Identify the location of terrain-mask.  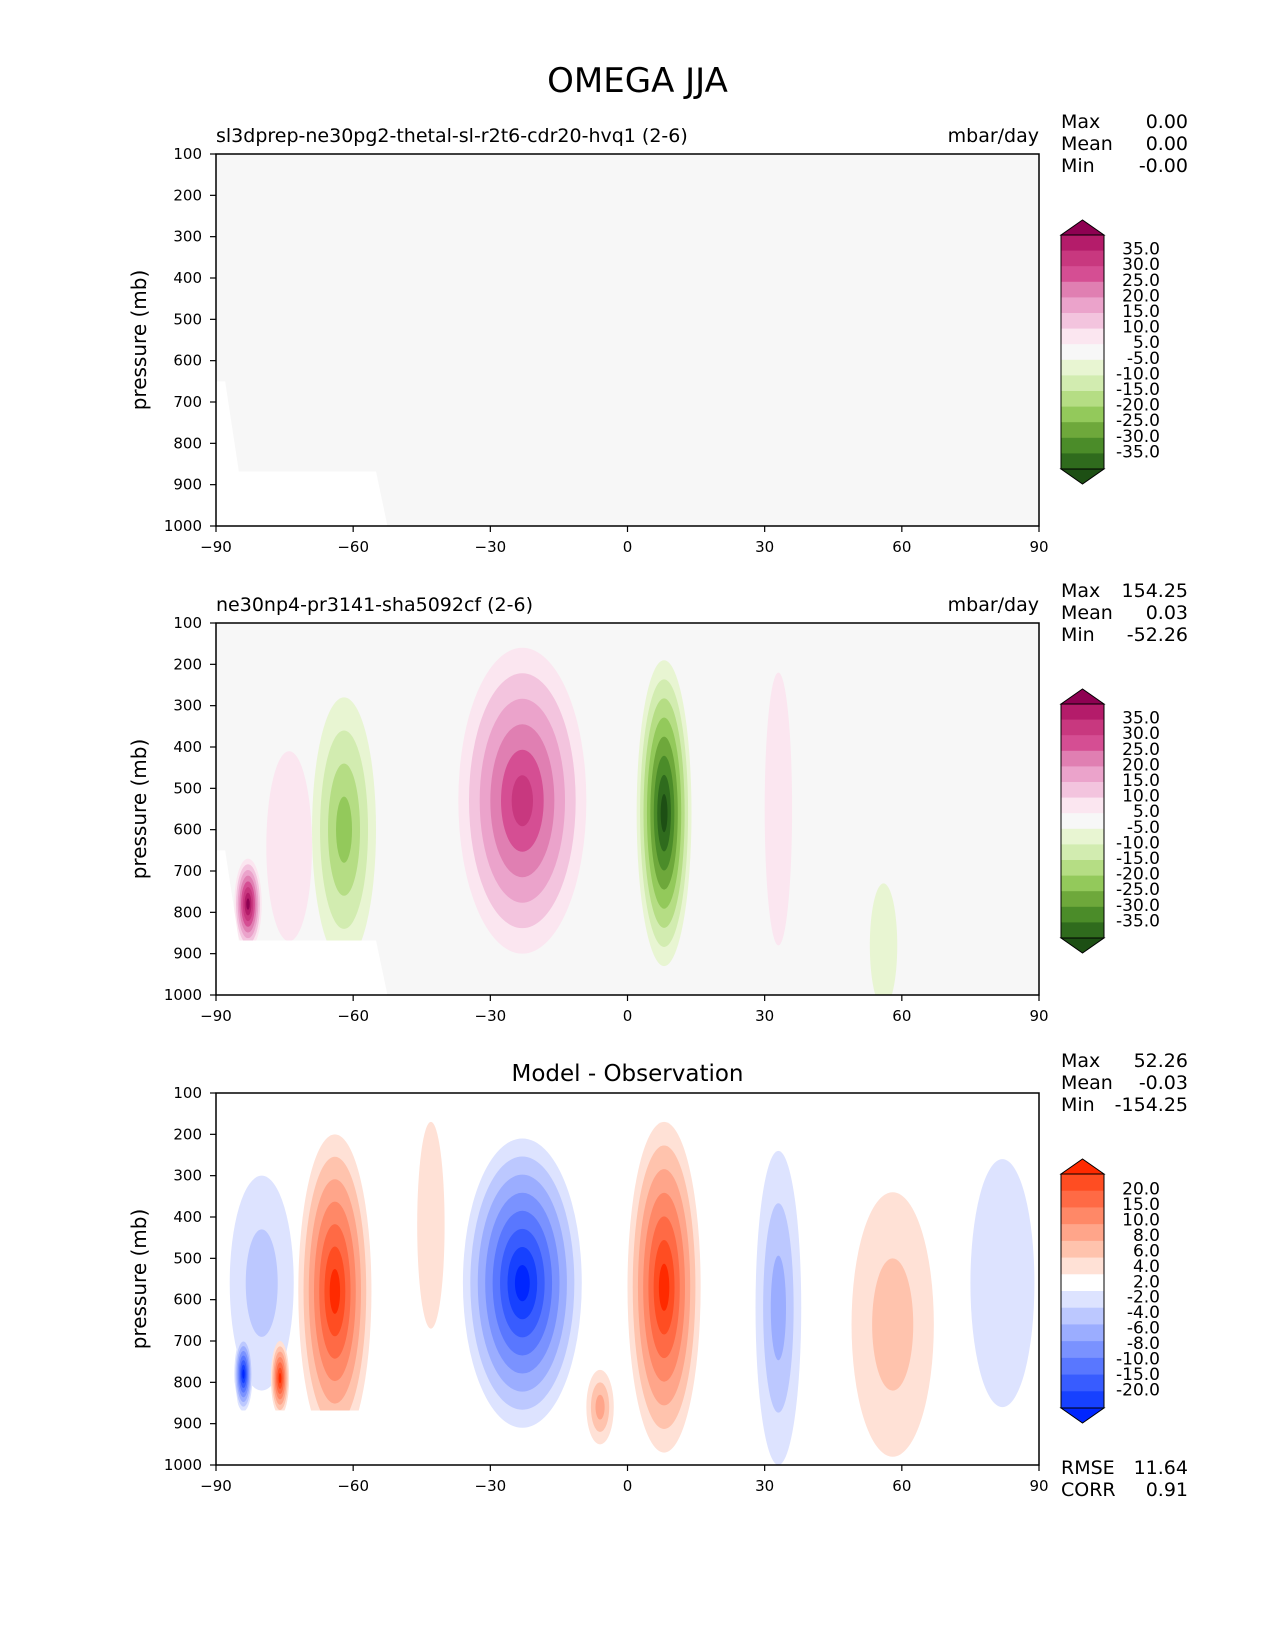
(302, 922).